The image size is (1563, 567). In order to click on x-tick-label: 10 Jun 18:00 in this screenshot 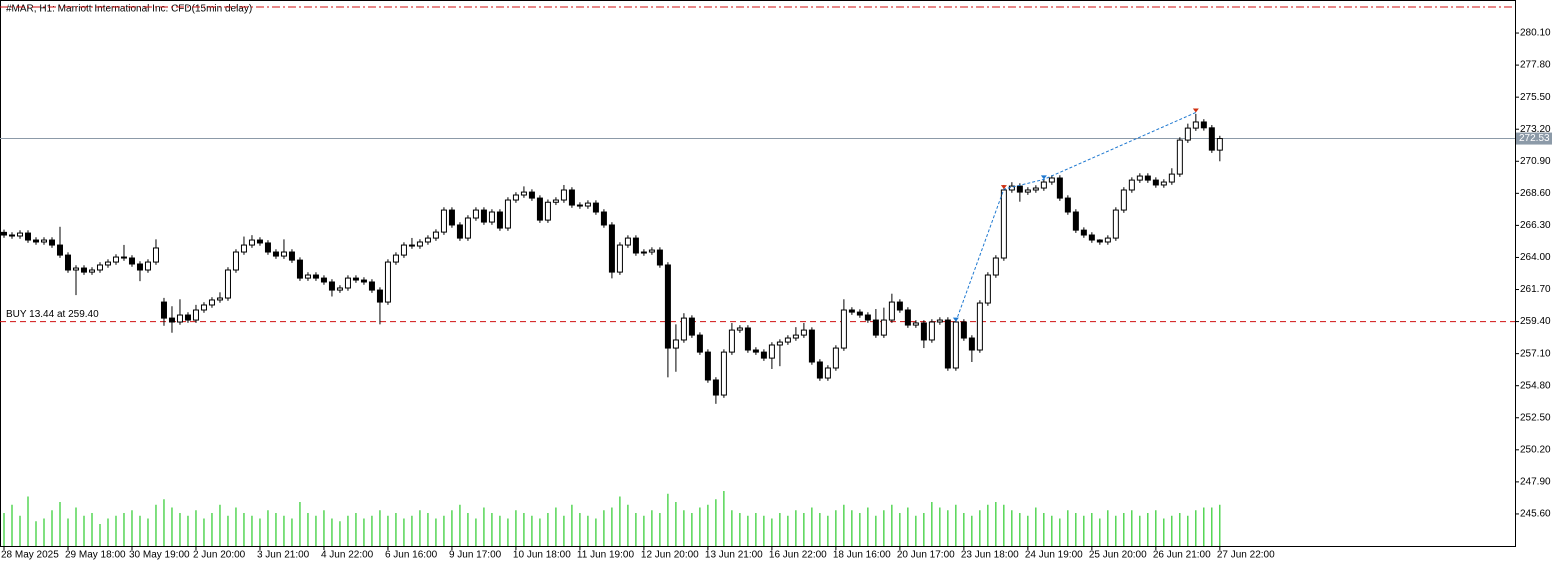, I will do `click(542, 555)`.